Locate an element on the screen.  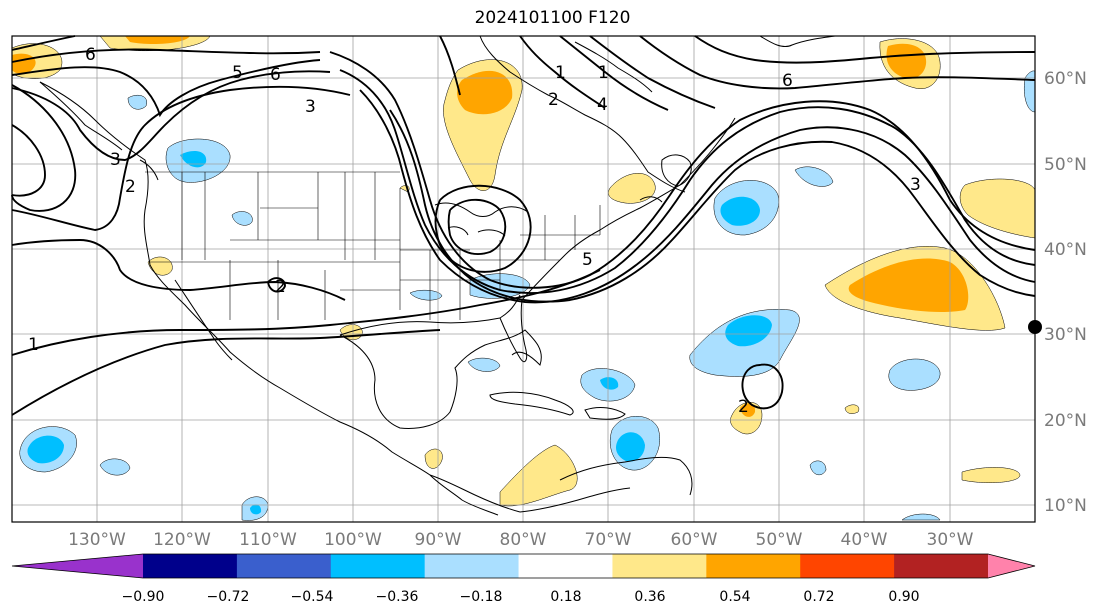
shade-pos-4b is located at coordinates (906, 61).